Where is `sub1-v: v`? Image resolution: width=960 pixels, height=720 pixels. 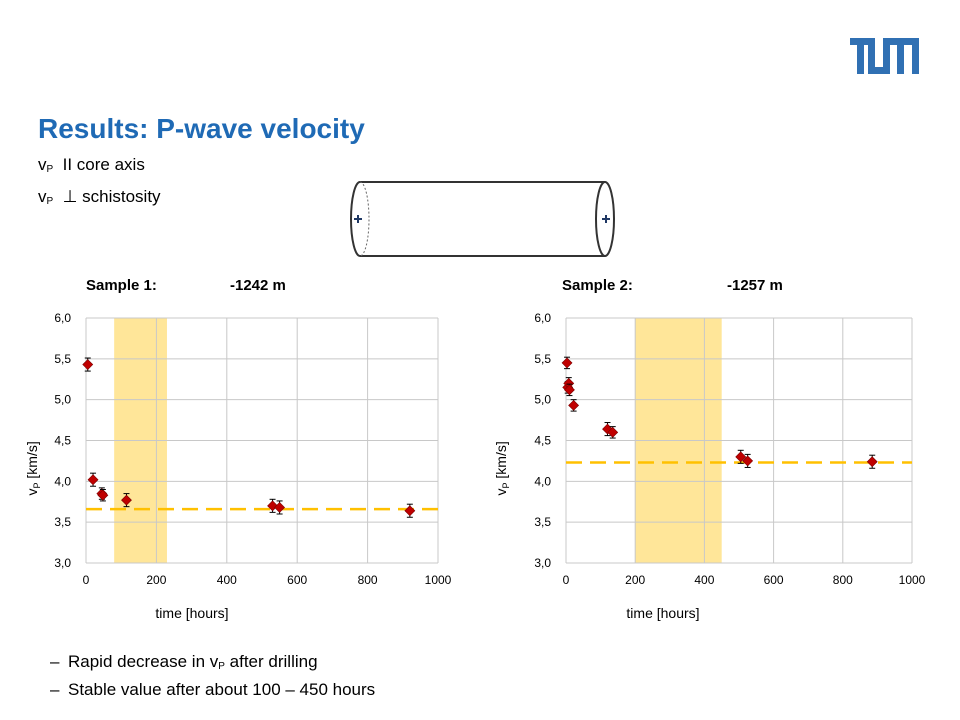
sub1-v: v is located at coordinates (42, 164).